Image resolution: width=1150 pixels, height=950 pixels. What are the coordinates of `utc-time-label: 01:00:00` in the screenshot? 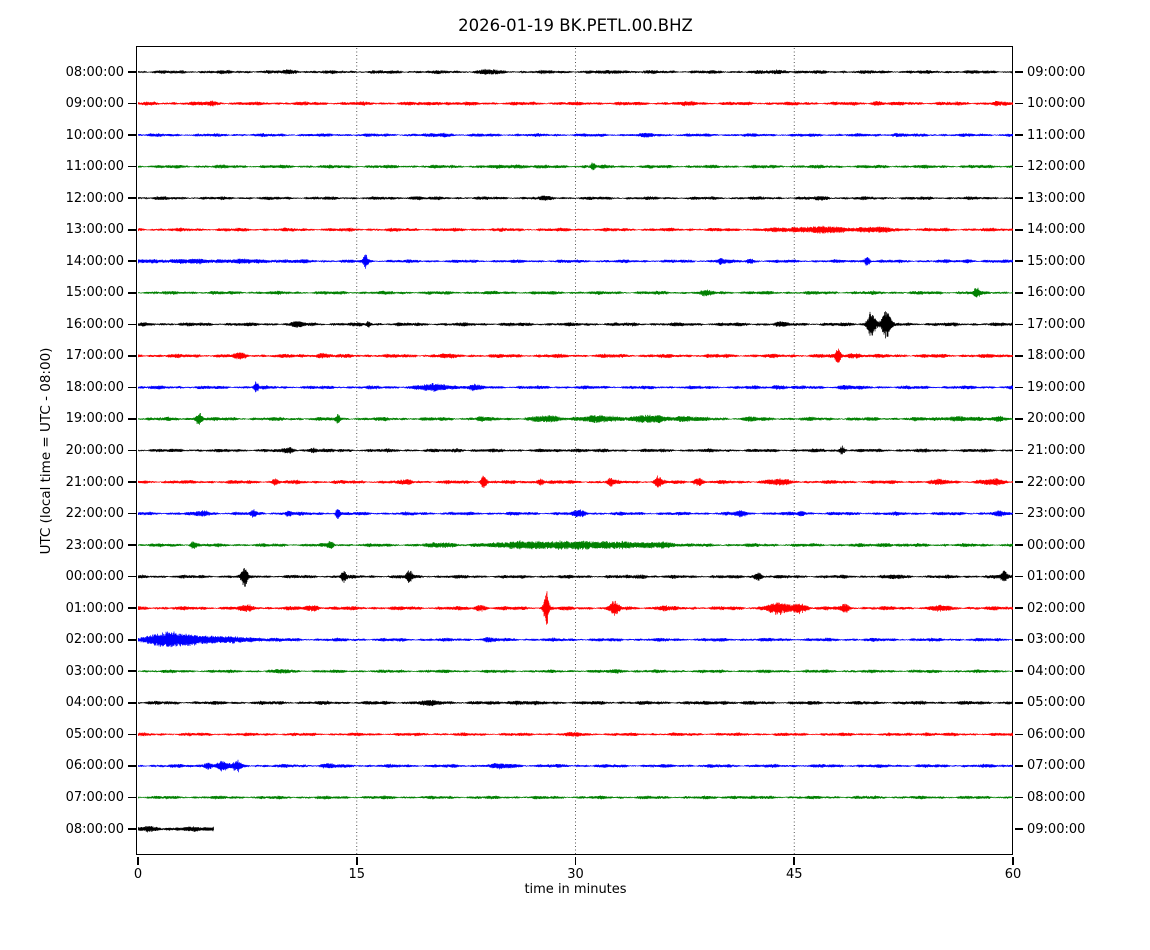 It's located at (94, 608).